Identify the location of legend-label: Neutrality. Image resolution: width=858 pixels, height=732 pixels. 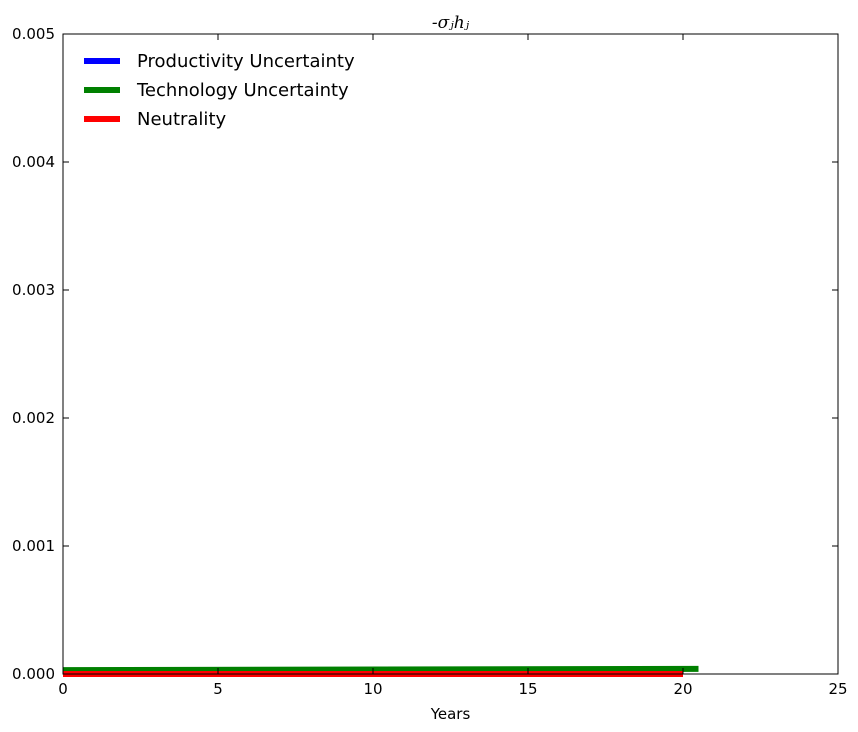
(181, 119).